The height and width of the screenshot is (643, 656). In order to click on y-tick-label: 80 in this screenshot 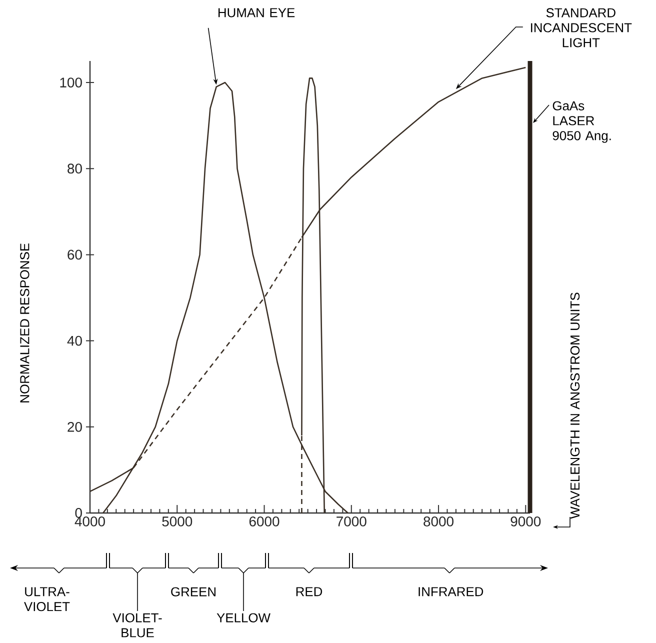, I will do `click(75, 169)`.